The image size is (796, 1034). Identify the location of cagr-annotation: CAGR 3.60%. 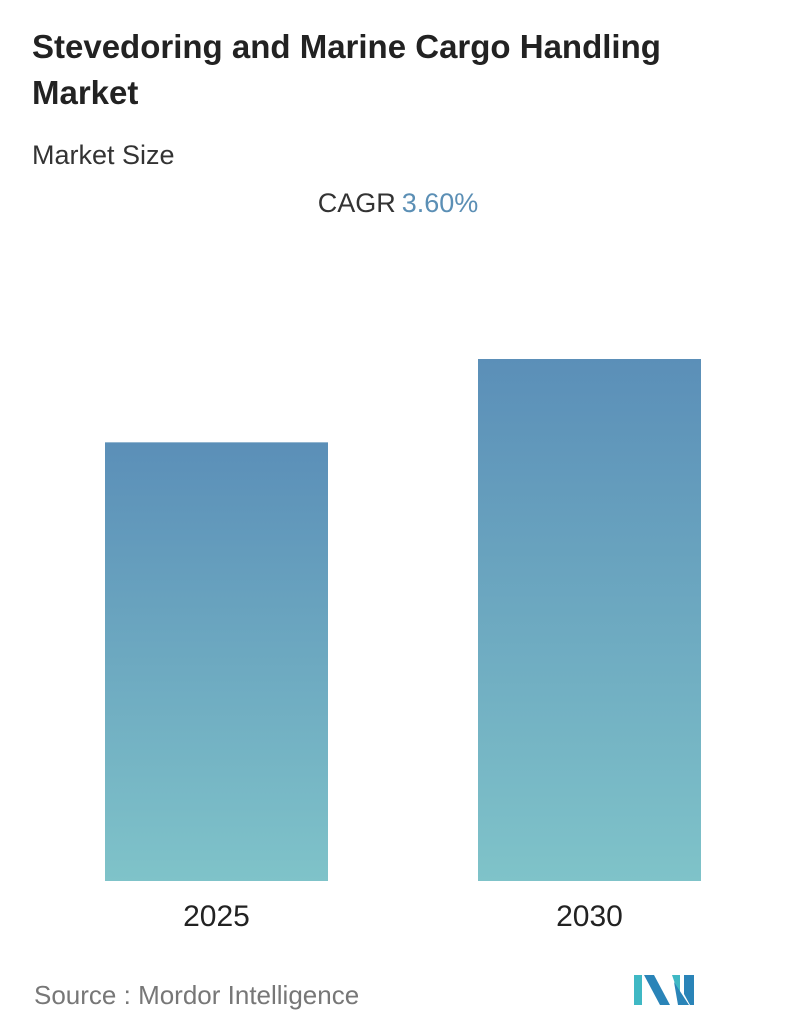
(398, 203).